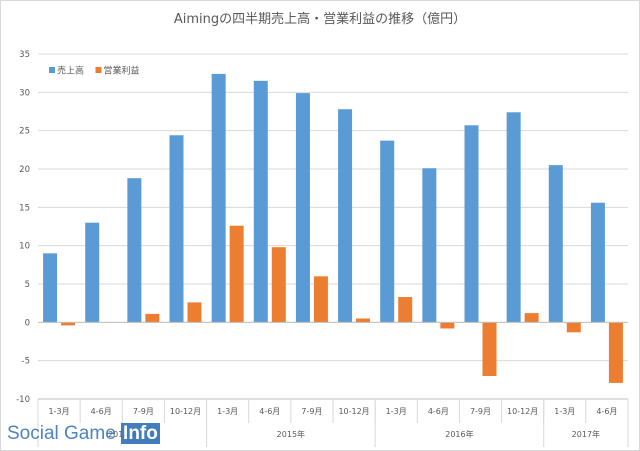 This screenshot has width=640, height=451. Describe the element at coordinates (52, 70) in the screenshot. I see `legend-swatch-sales` at that location.